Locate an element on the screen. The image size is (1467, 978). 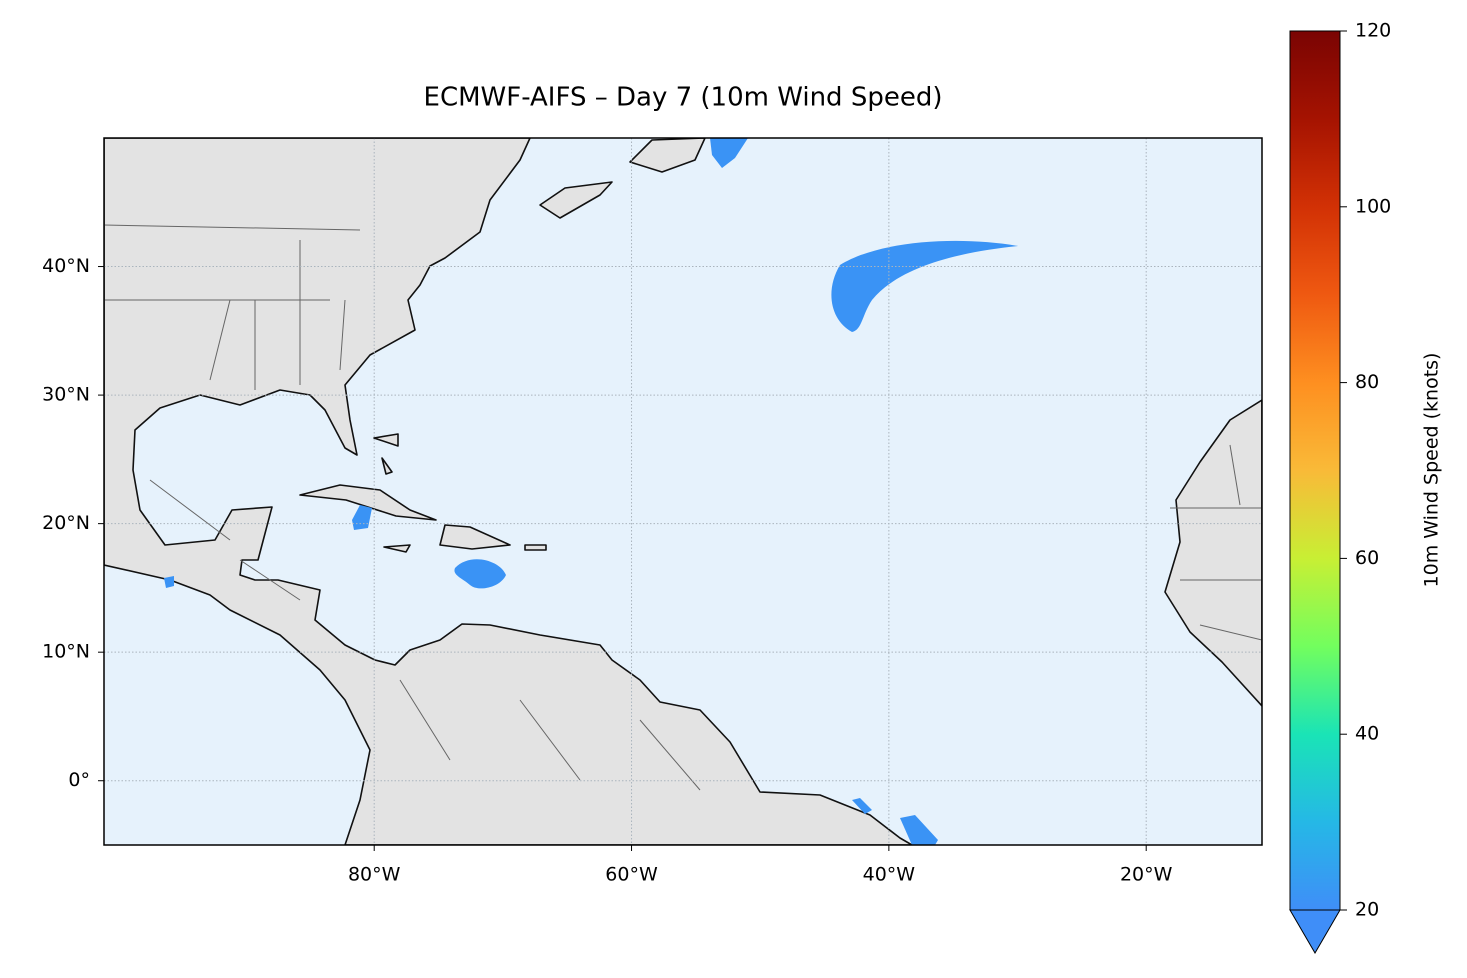
chart-title: ECMWF-AIFS – Day 7 (10m Wind Speed) is located at coordinates (683, 98).